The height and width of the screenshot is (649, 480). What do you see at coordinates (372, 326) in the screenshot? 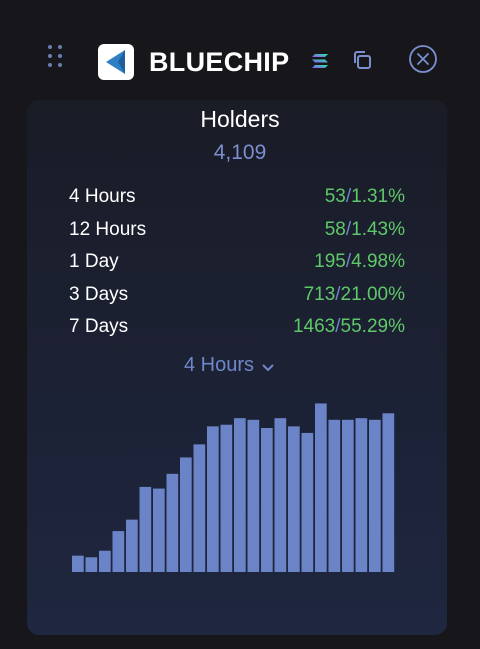
I see `stat-percent: 55.29%` at bounding box center [372, 326].